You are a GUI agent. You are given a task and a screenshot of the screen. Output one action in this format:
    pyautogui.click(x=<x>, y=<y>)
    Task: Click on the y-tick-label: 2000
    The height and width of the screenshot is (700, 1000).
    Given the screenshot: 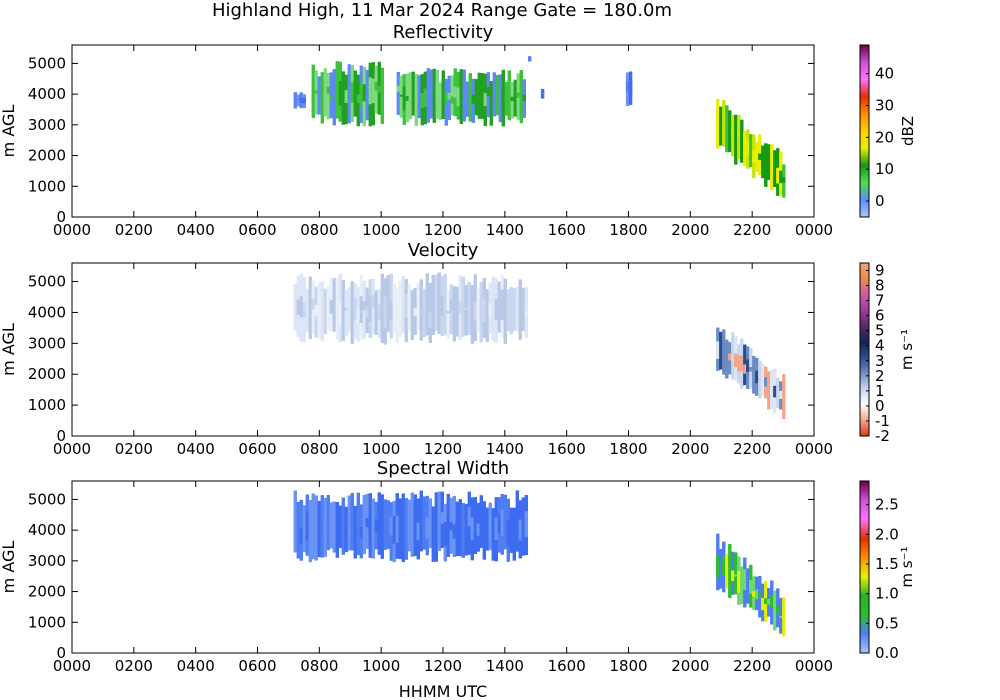 What is the action you would take?
    pyautogui.click(x=47, y=592)
    